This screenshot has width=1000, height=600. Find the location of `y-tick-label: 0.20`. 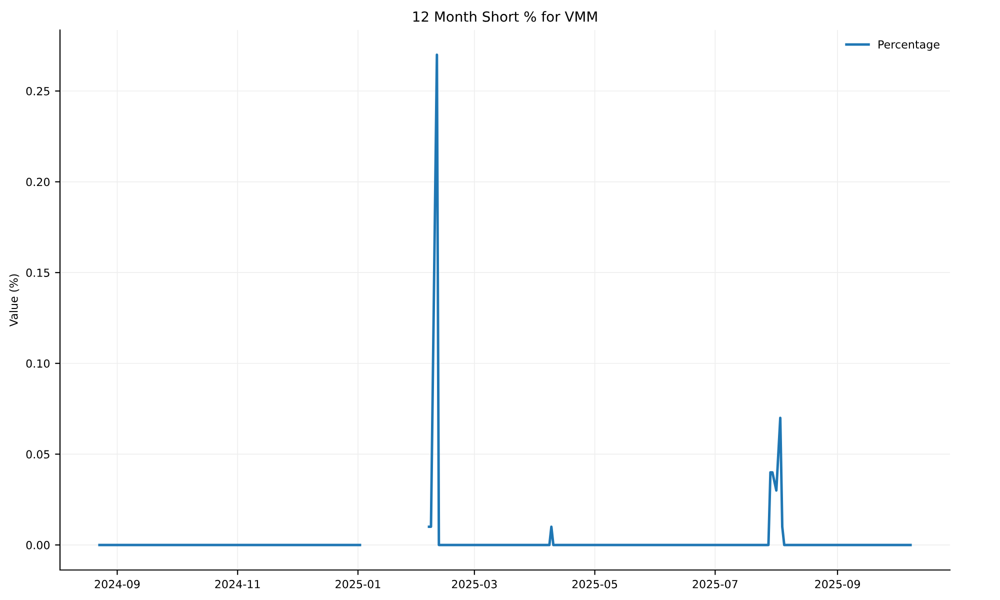

y-tick-label: 0.20 is located at coordinates (38, 182).